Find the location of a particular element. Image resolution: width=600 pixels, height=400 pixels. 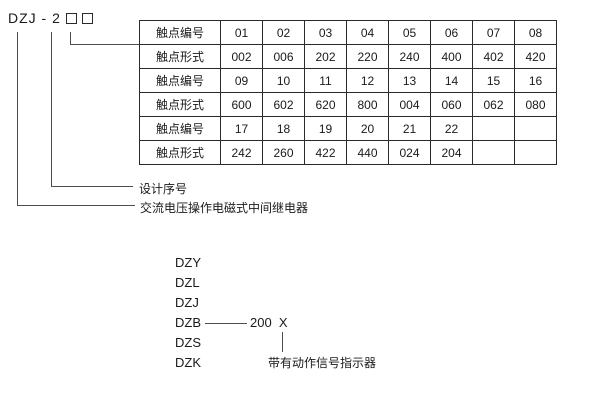

table-cell: 01 is located at coordinates (241, 32).